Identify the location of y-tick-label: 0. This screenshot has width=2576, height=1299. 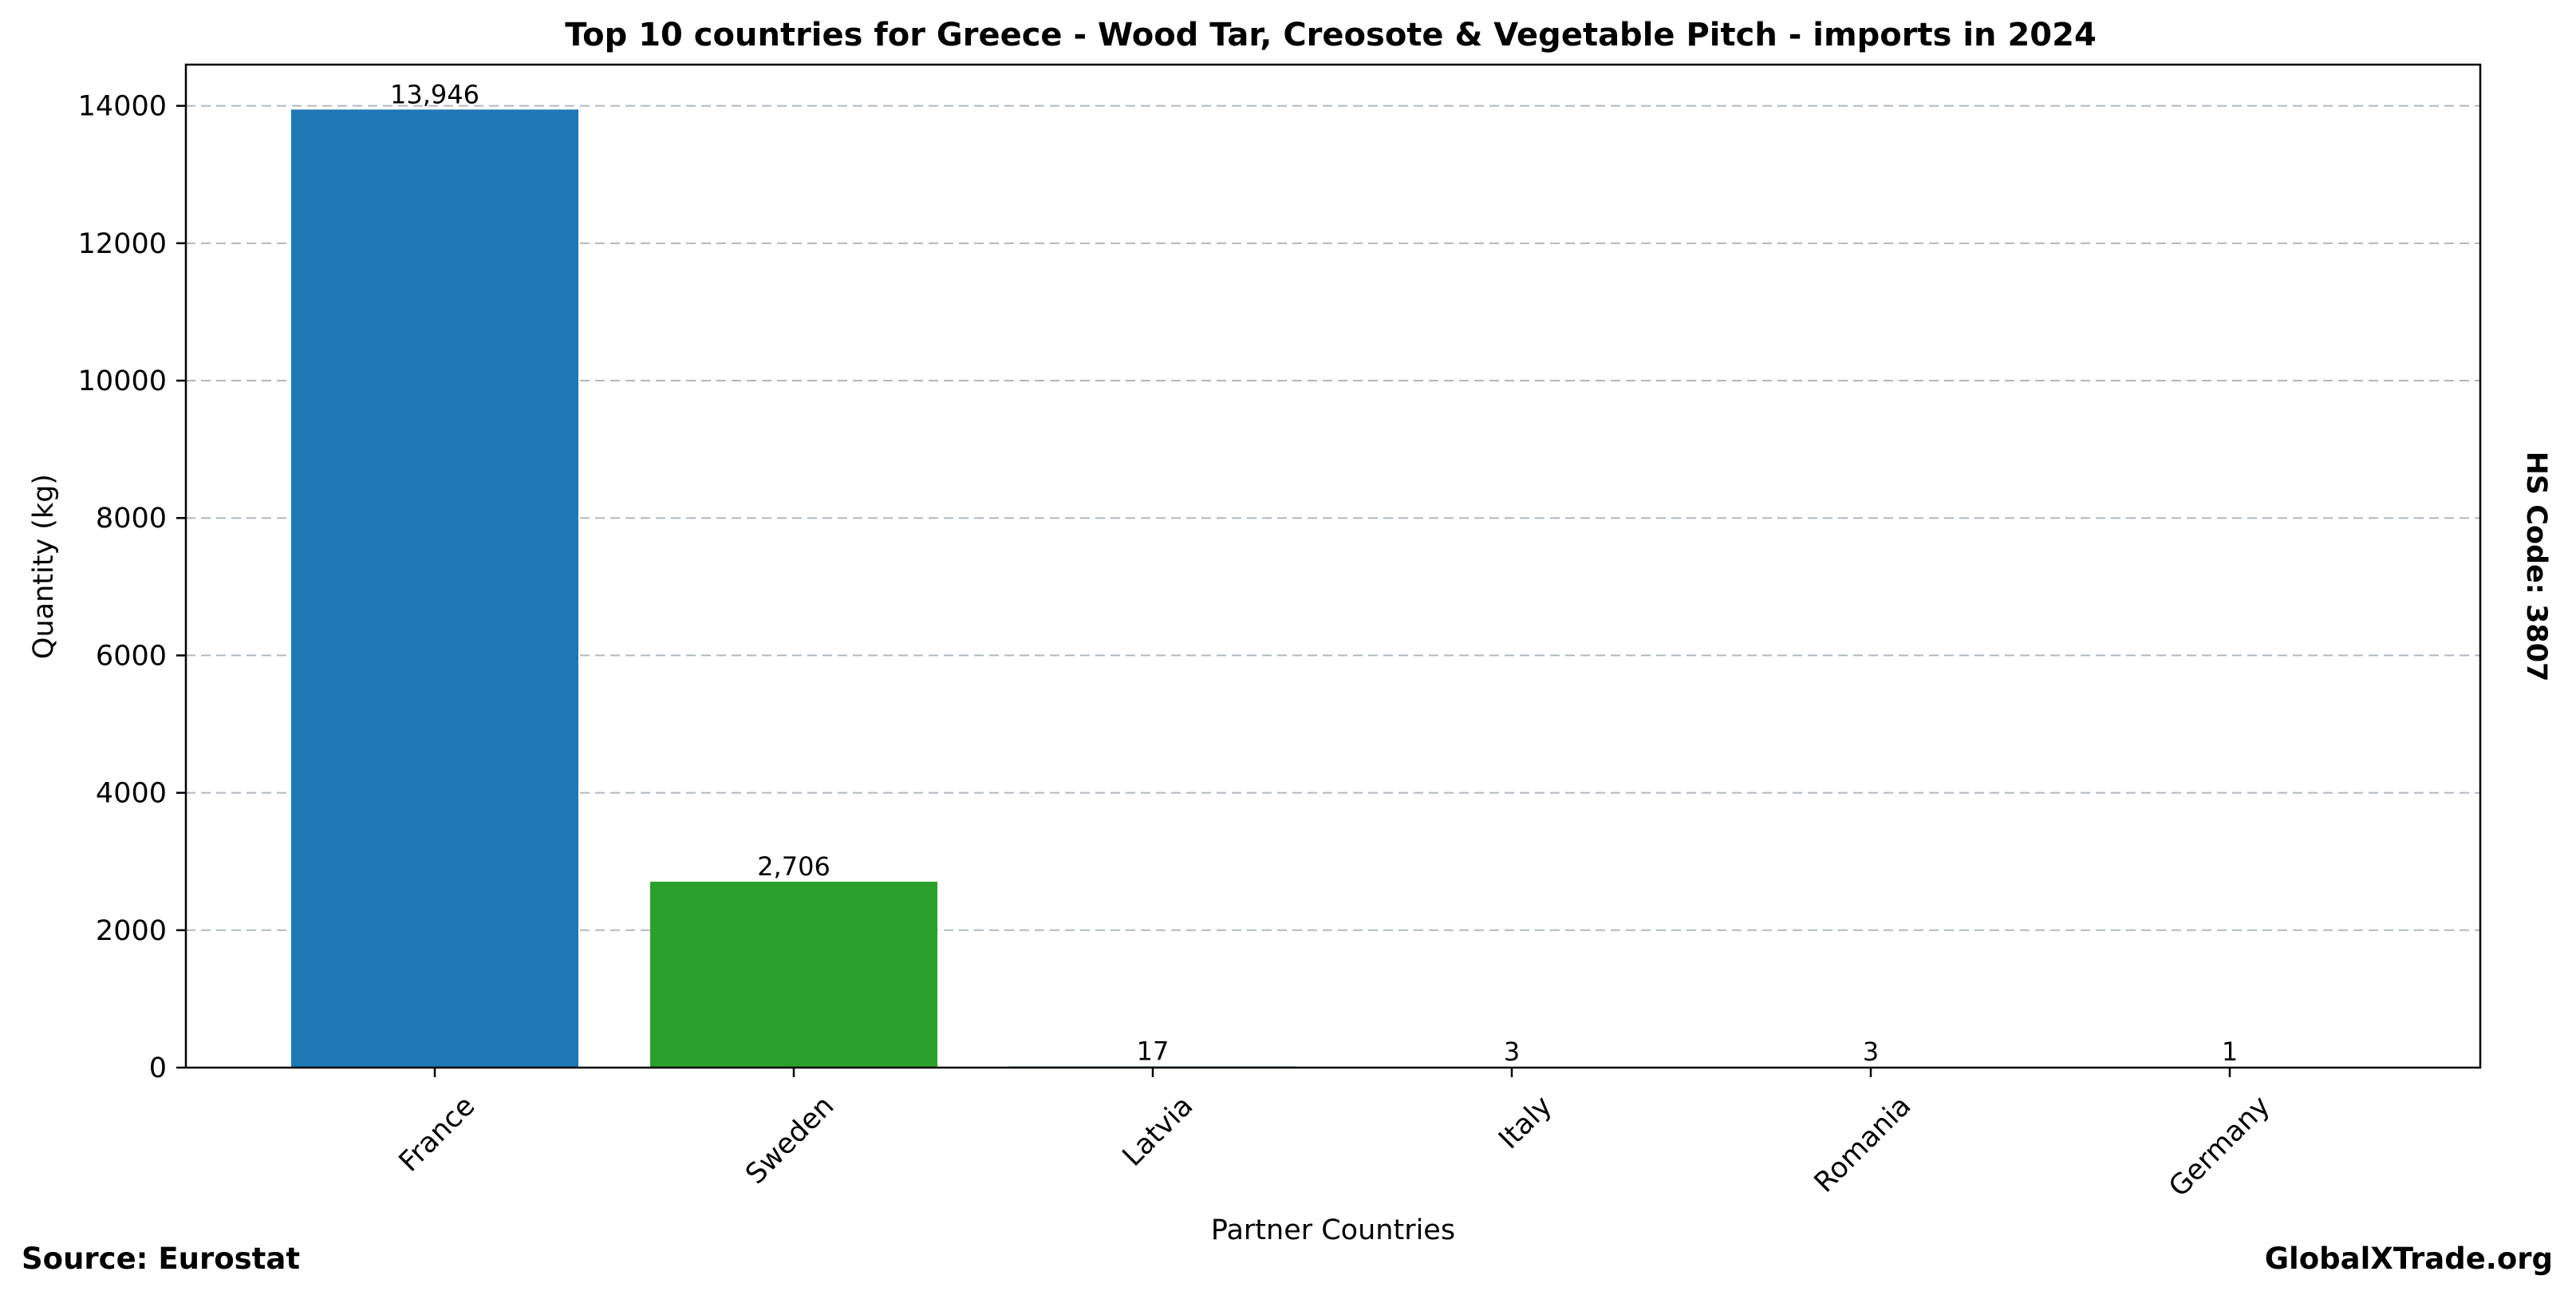
(158, 1068).